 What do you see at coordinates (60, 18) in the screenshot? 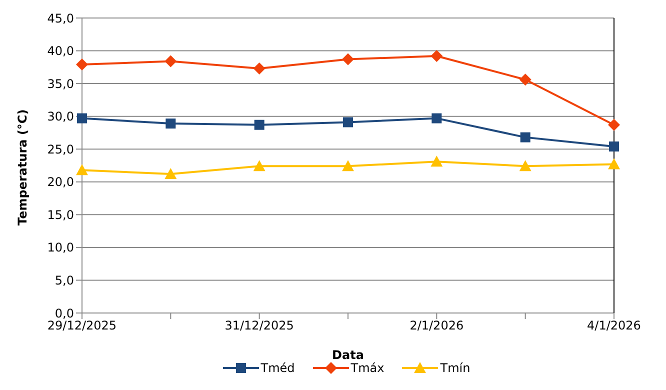
I see `y-tick-label: 45,0` at bounding box center [60, 18].